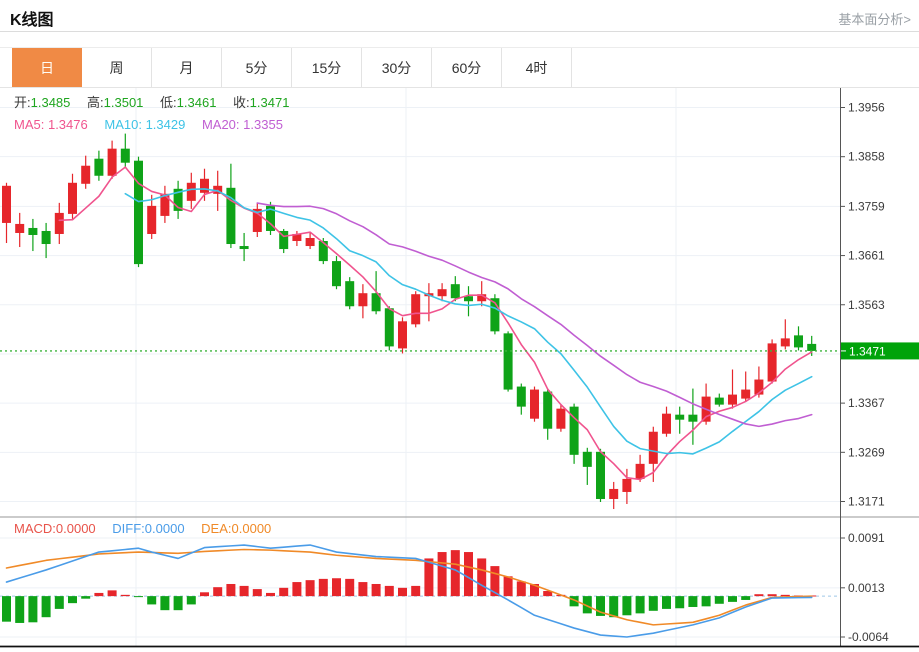  Describe the element at coordinates (117, 67) in the screenshot. I see `tab-week: 周` at that location.